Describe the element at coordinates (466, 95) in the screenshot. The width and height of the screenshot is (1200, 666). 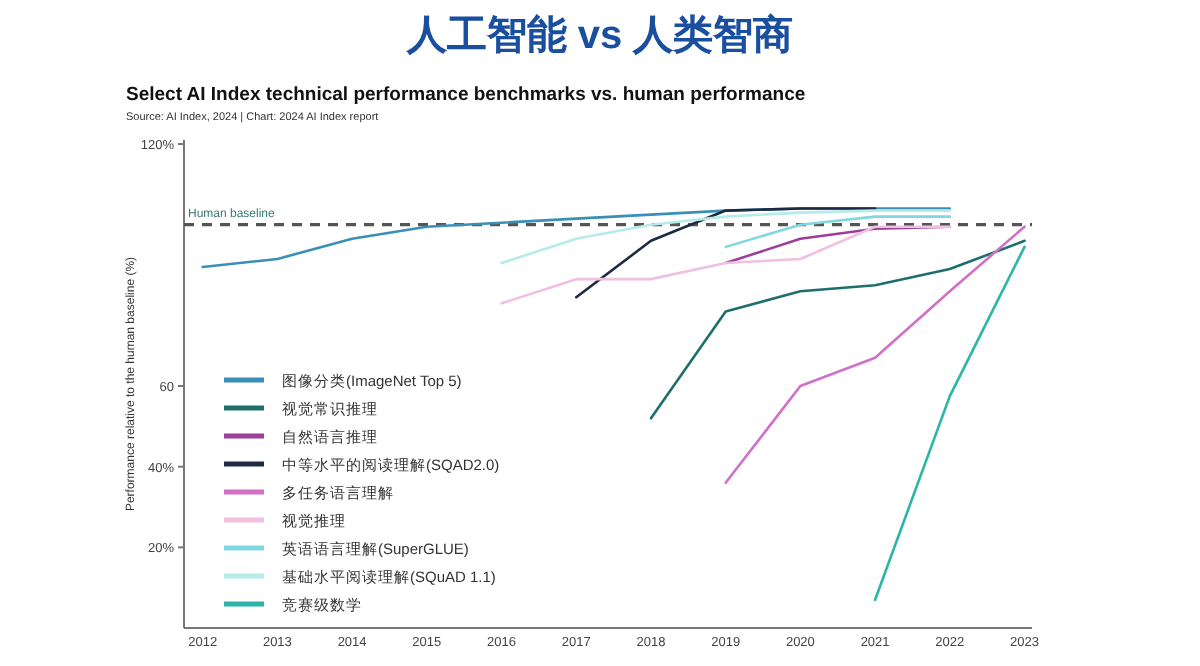
I see `chart-subtitle: Select AI Index technical performance benchmarks vs. human performance` at that location.